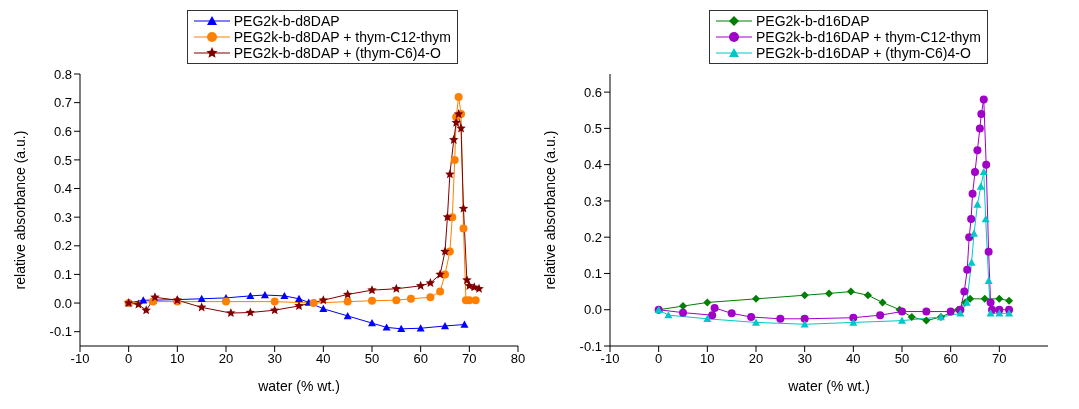  Describe the element at coordinates (62, 74) in the screenshot. I see `y-tick-label: 0.8` at that location.